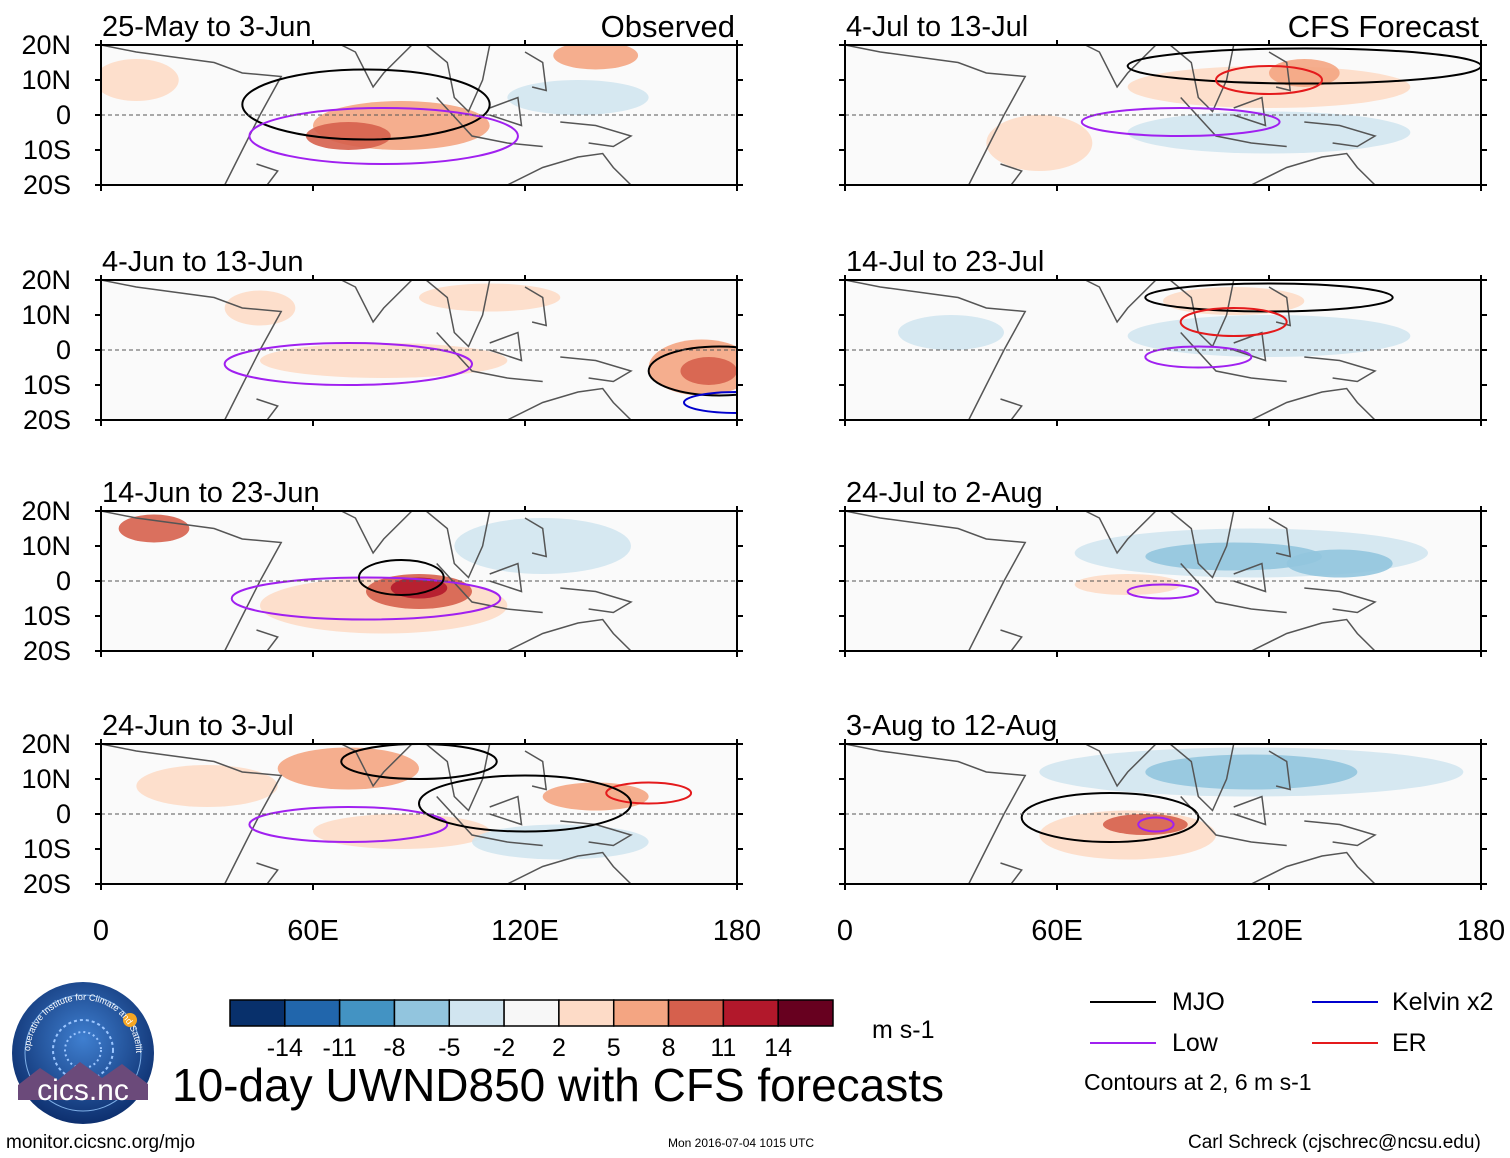 This screenshot has width=1510, height=1158. I want to click on map-panel: 20N 10N 0 10S 20S 24-Jun to 3-Jul, so click(382, 804).